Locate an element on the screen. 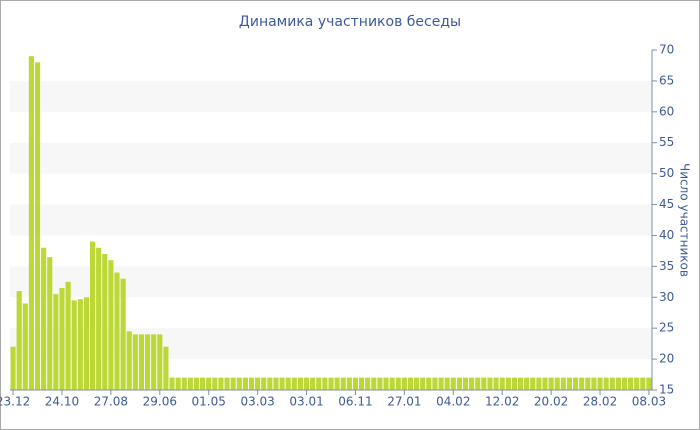 Image resolution: width=700 pixels, height=430 pixels. x-tick-label: 12.02 is located at coordinates (502, 402).